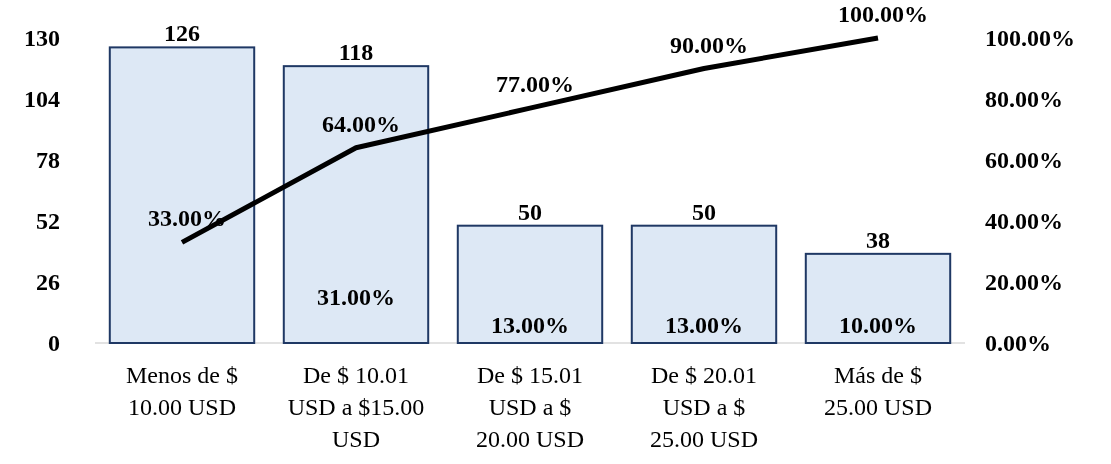  Describe the element at coordinates (878, 391) in the screenshot. I see `x-tick-label: Más de $ 25.00 USD` at that location.